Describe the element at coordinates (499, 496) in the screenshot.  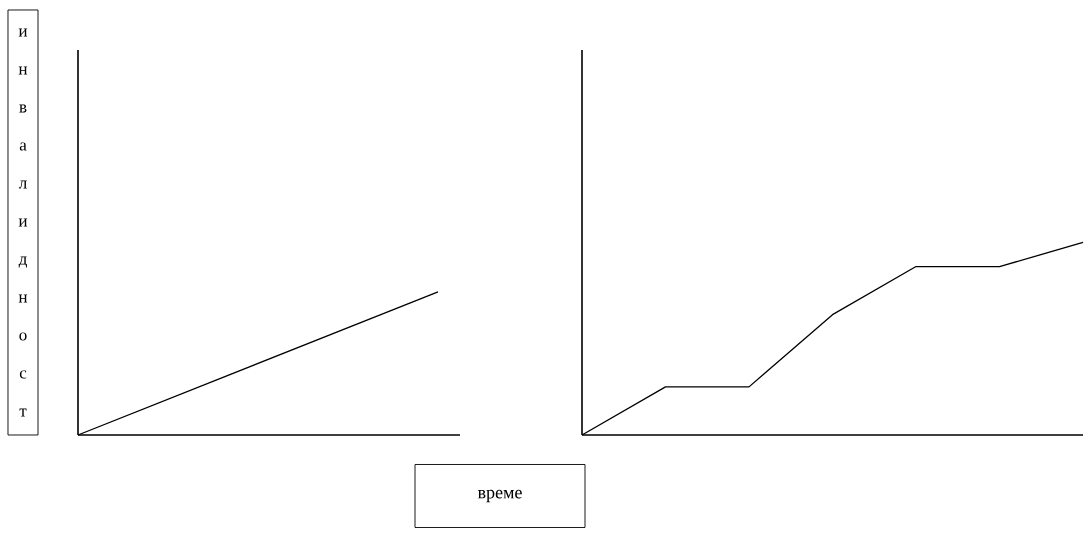
I see `x-axis-title: време` at that location.